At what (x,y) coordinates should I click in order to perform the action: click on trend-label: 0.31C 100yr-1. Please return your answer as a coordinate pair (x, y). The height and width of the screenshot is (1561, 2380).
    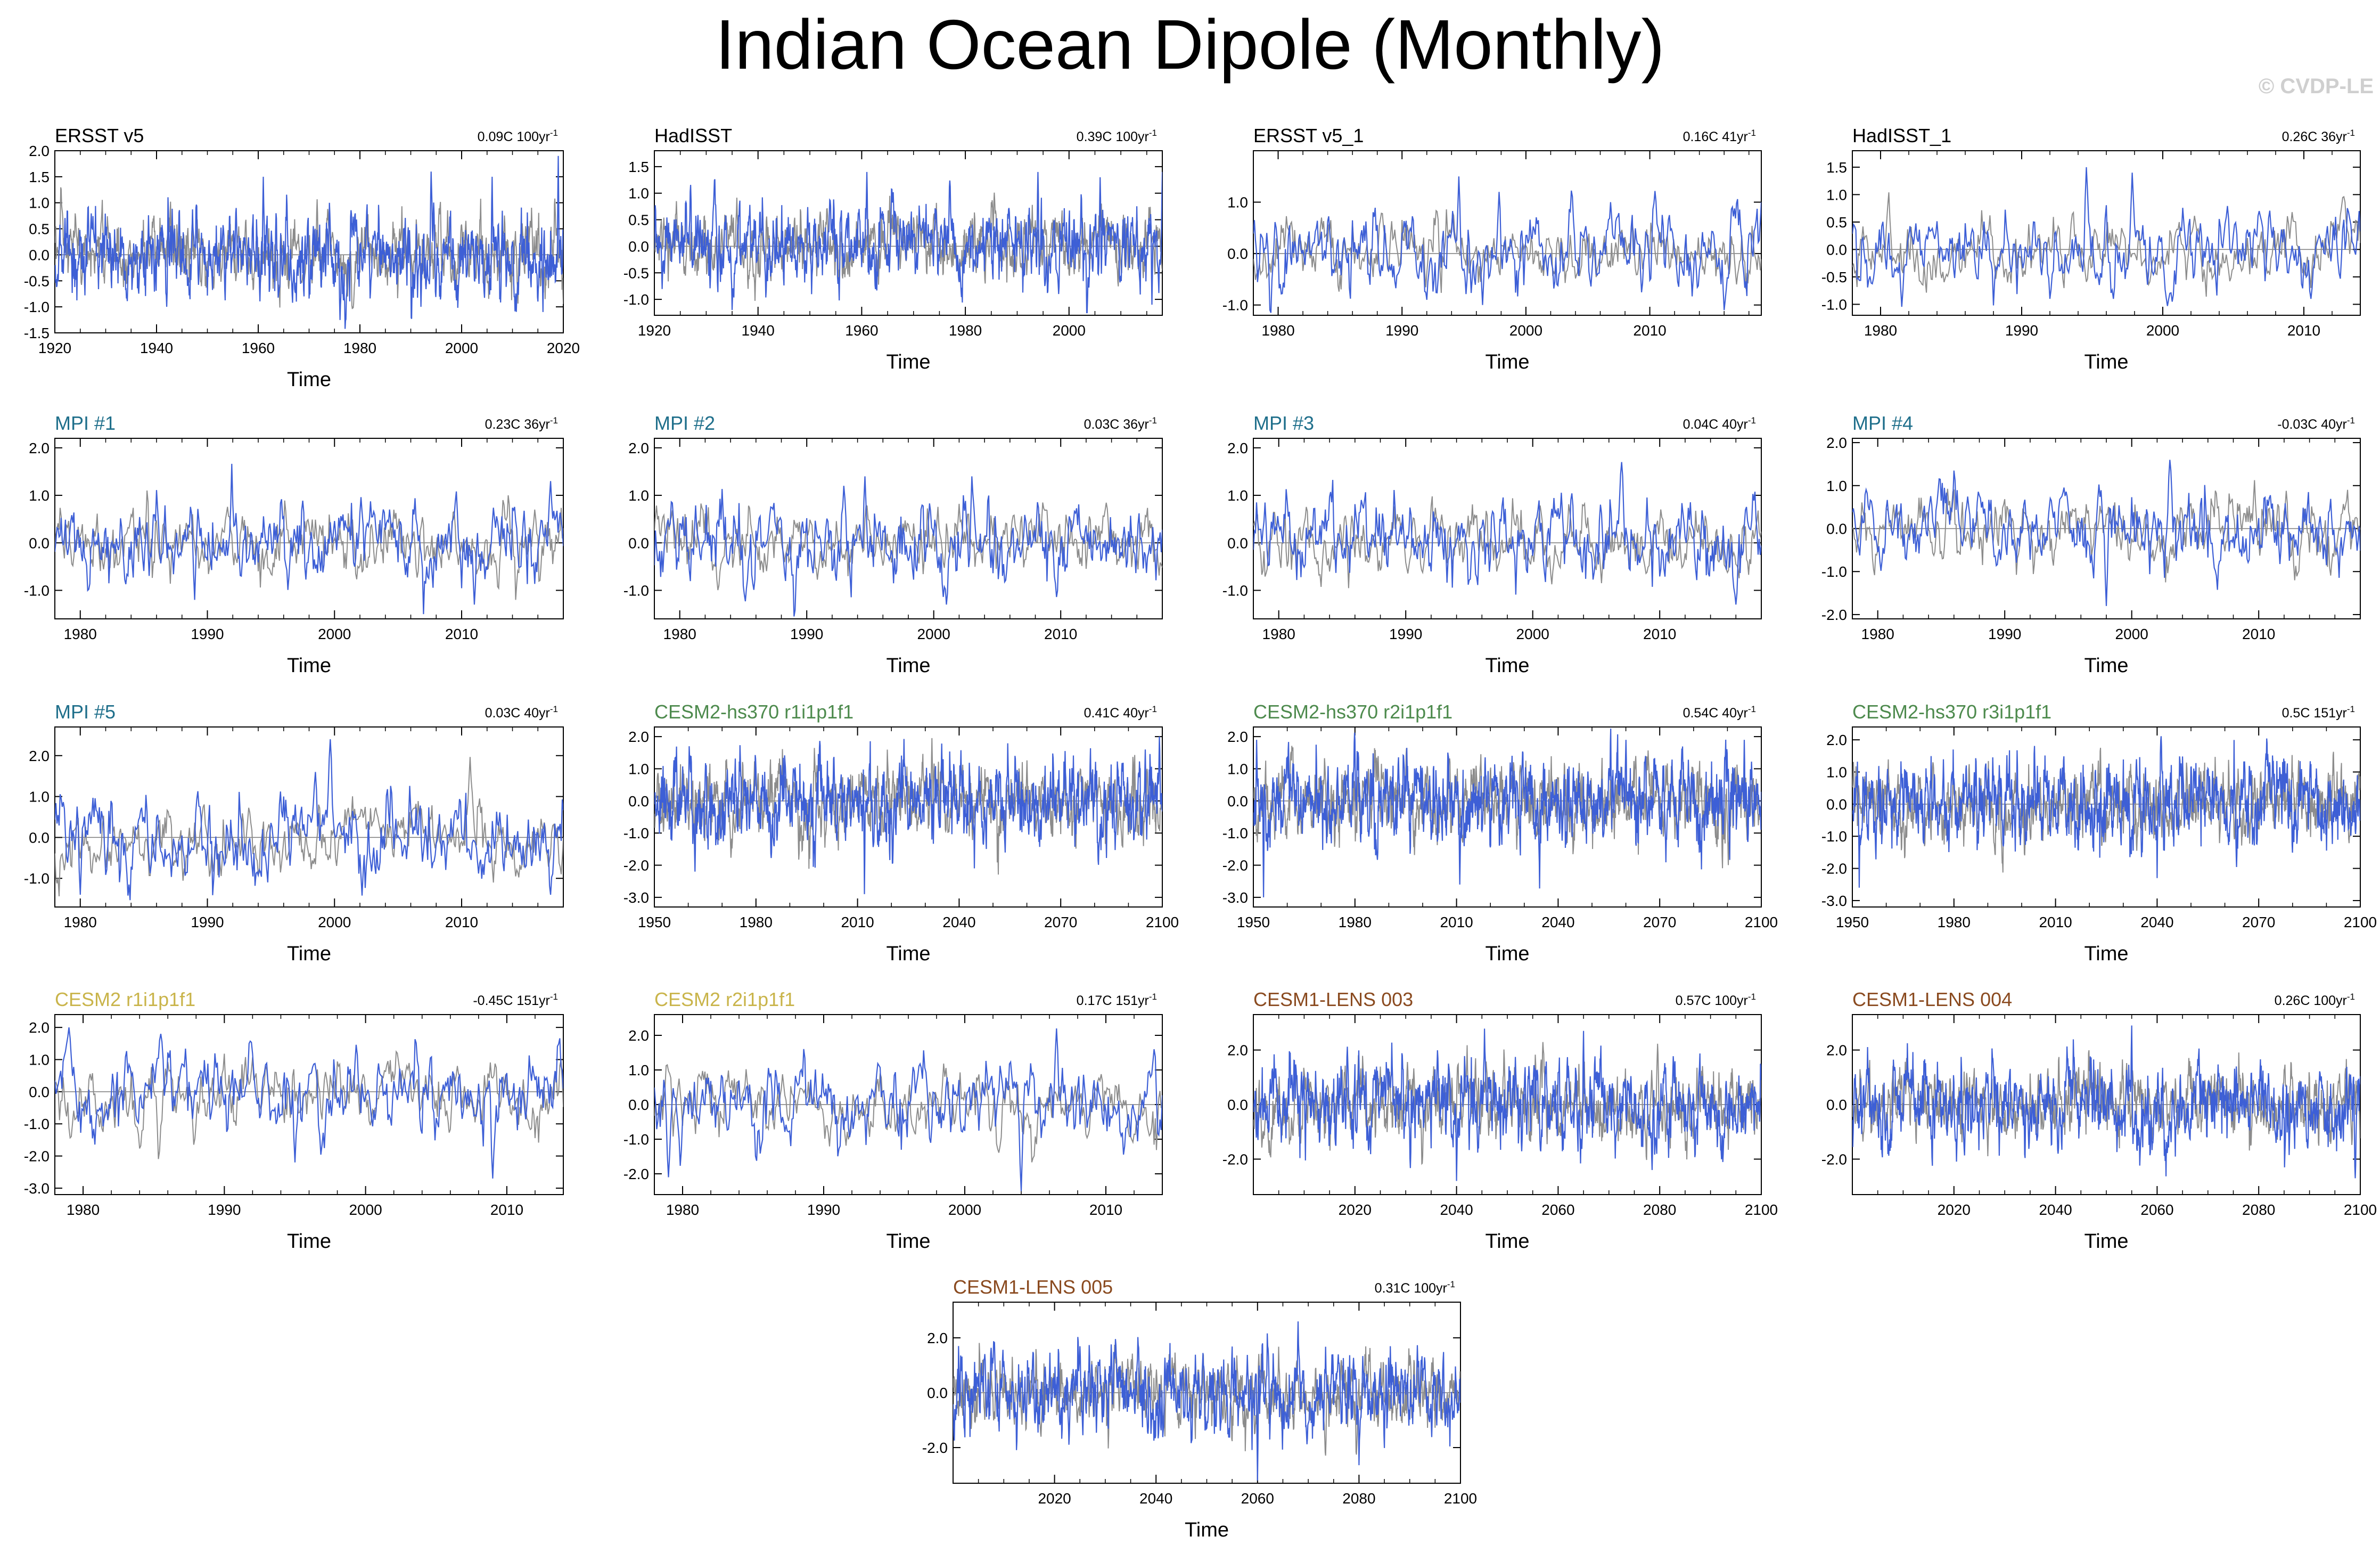
    Looking at the image, I should click on (1415, 1287).